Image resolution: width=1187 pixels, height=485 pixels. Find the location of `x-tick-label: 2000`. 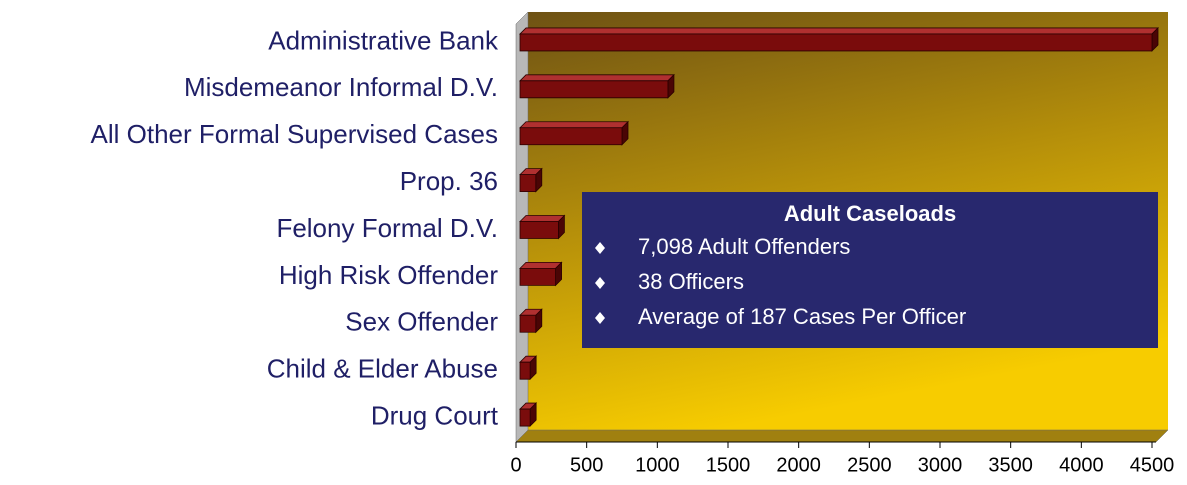

x-tick-label: 2000 is located at coordinates (798, 465).